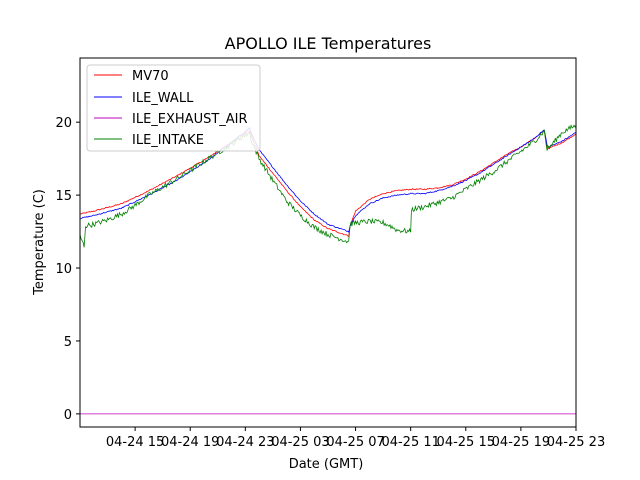 This screenshot has width=640, height=480. I want to click on y-tick-label-5: 5, so click(68, 342).